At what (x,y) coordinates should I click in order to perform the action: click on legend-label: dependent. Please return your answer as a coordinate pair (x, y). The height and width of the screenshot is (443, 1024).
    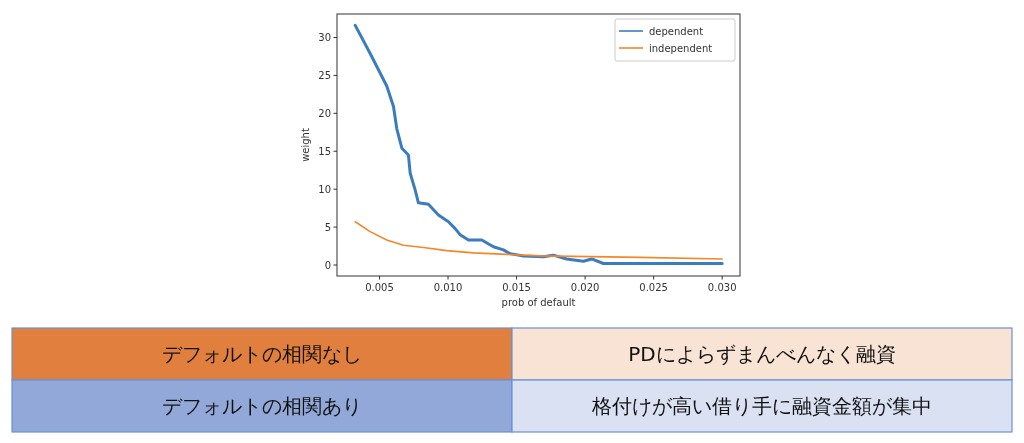
    Looking at the image, I should click on (676, 31).